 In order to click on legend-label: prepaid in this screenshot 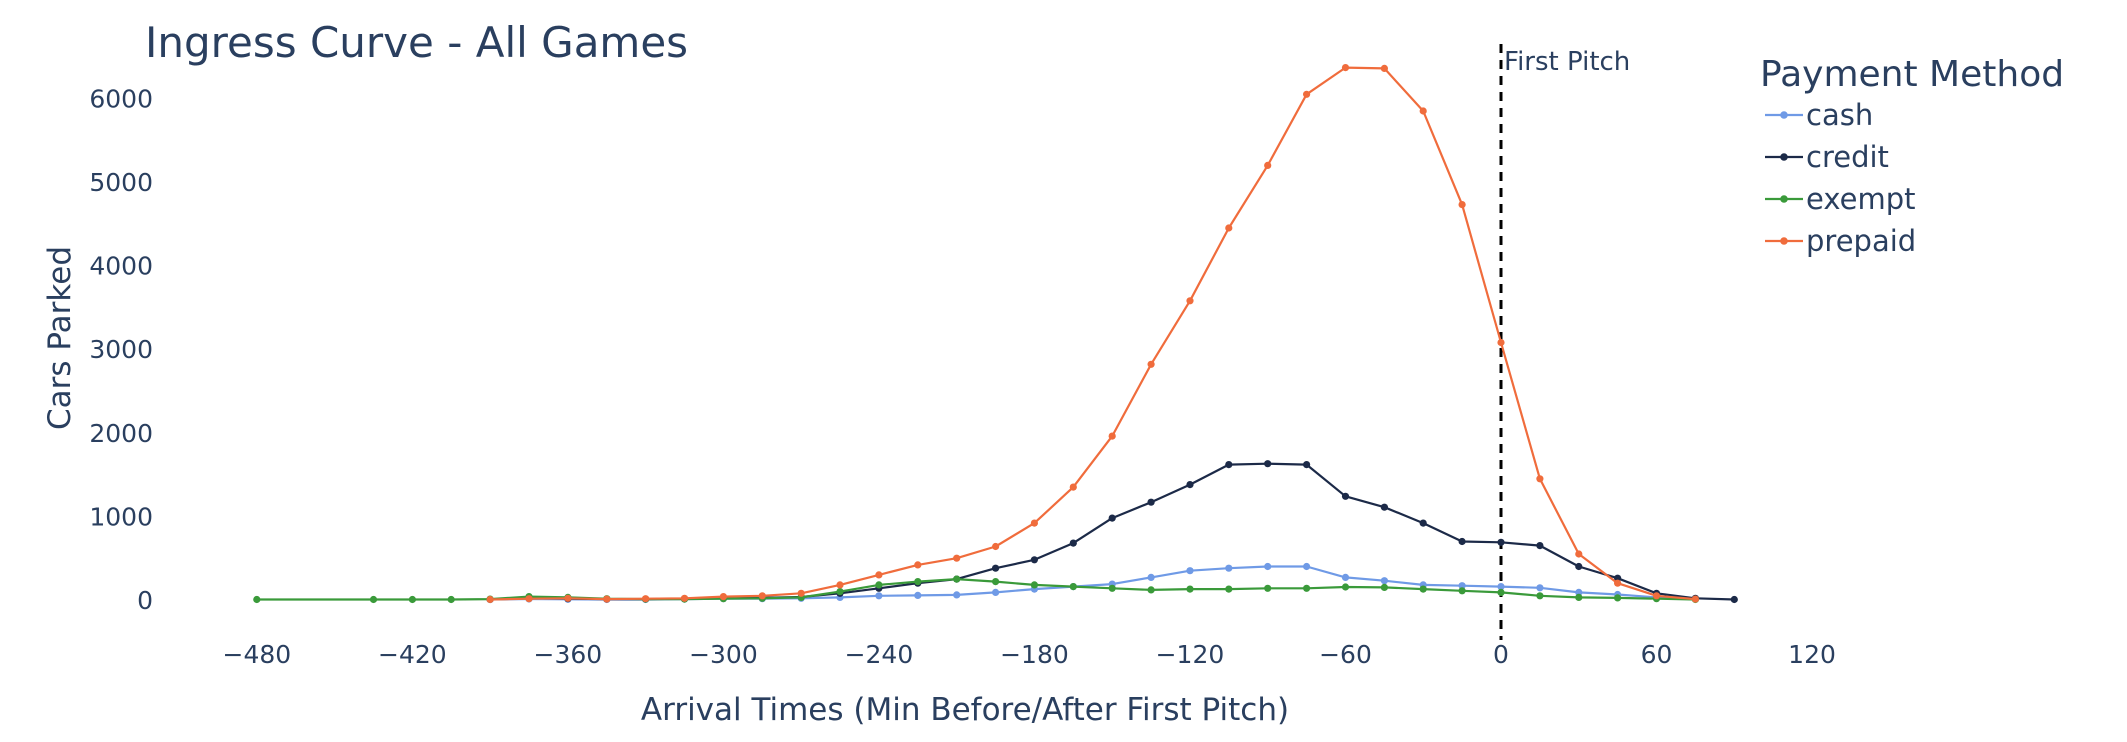, I will do `click(1861, 241)`.